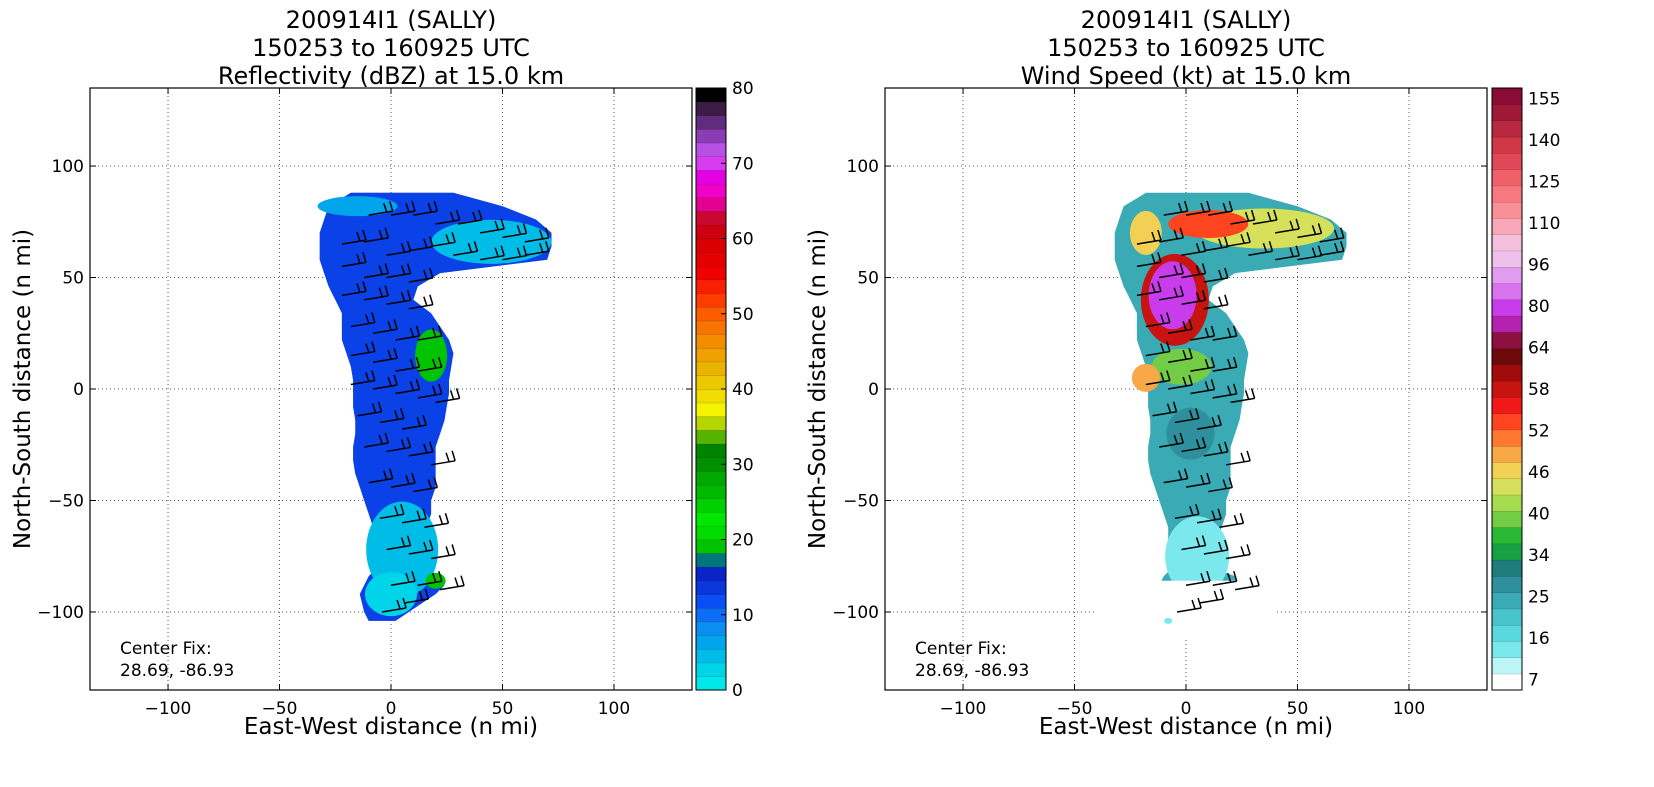 The height and width of the screenshot is (787, 1654). Describe the element at coordinates (177, 671) in the screenshot. I see `center-fix-coordinates: 28.69, -86.93` at that location.